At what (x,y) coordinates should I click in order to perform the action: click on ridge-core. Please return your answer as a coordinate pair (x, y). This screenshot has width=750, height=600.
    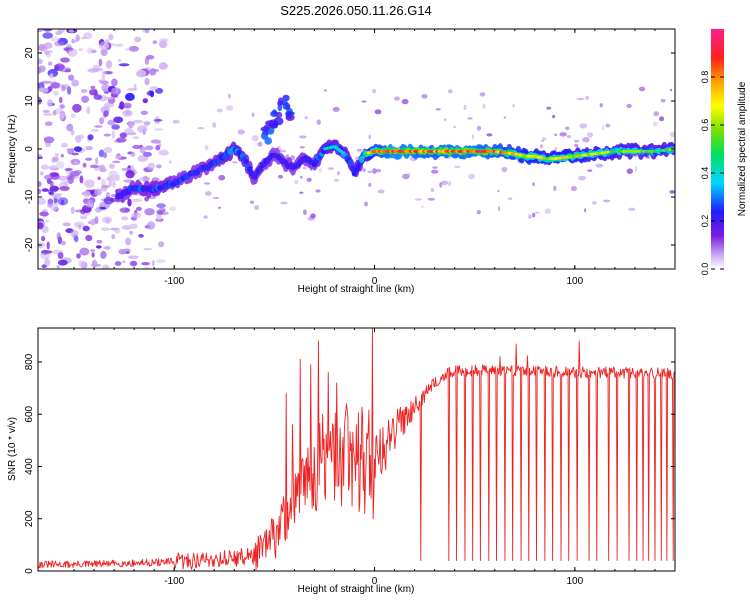
    Looking at the image, I should click on (363, 157).